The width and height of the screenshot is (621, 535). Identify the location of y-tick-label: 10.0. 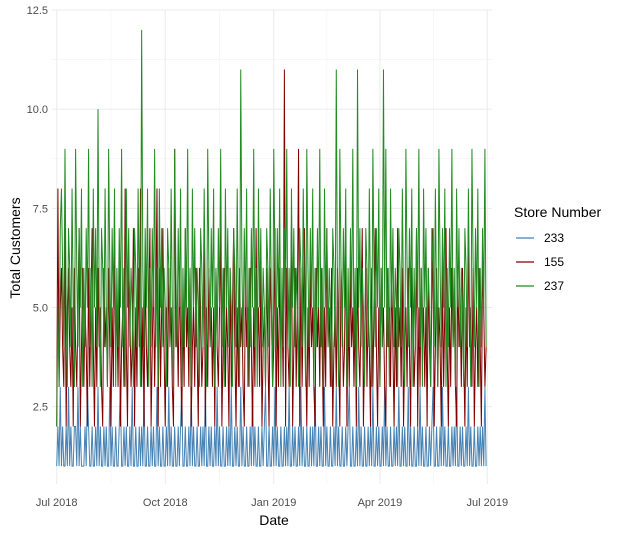
(37, 110).